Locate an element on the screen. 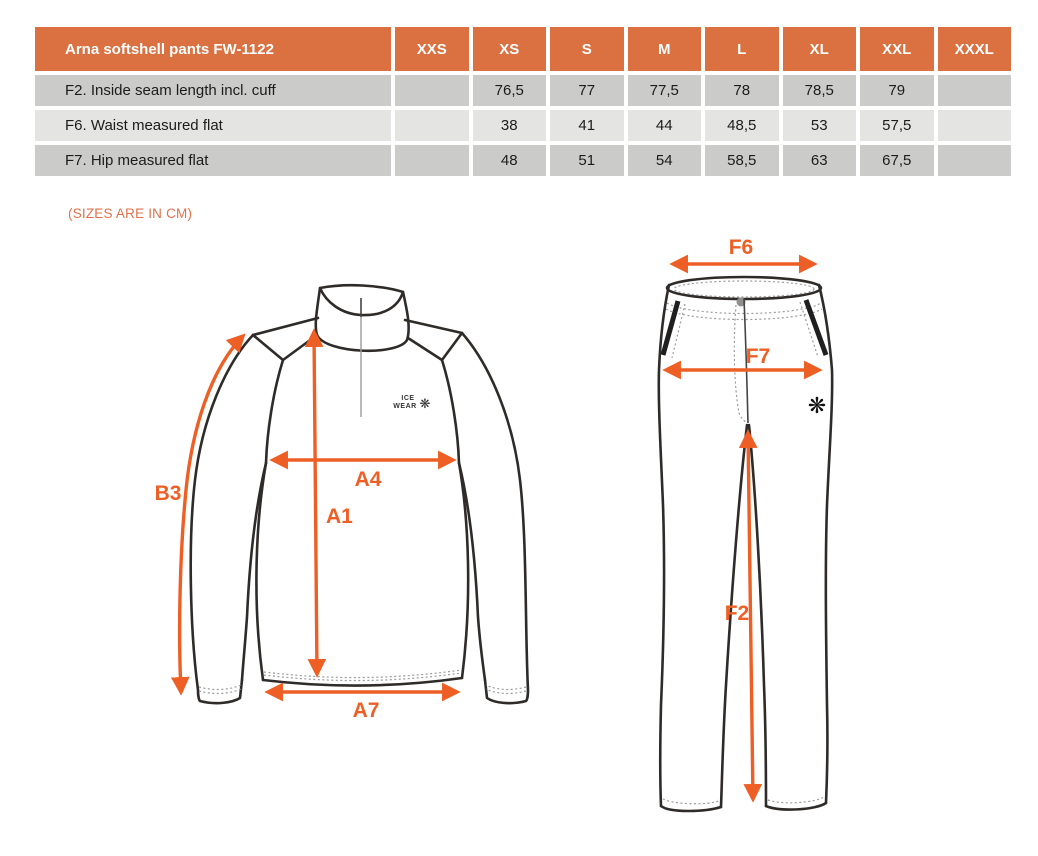 Image resolution: width=1038 pixels, height=856 pixels. right-sleeve-inner-edge is located at coordinates (472, 571).